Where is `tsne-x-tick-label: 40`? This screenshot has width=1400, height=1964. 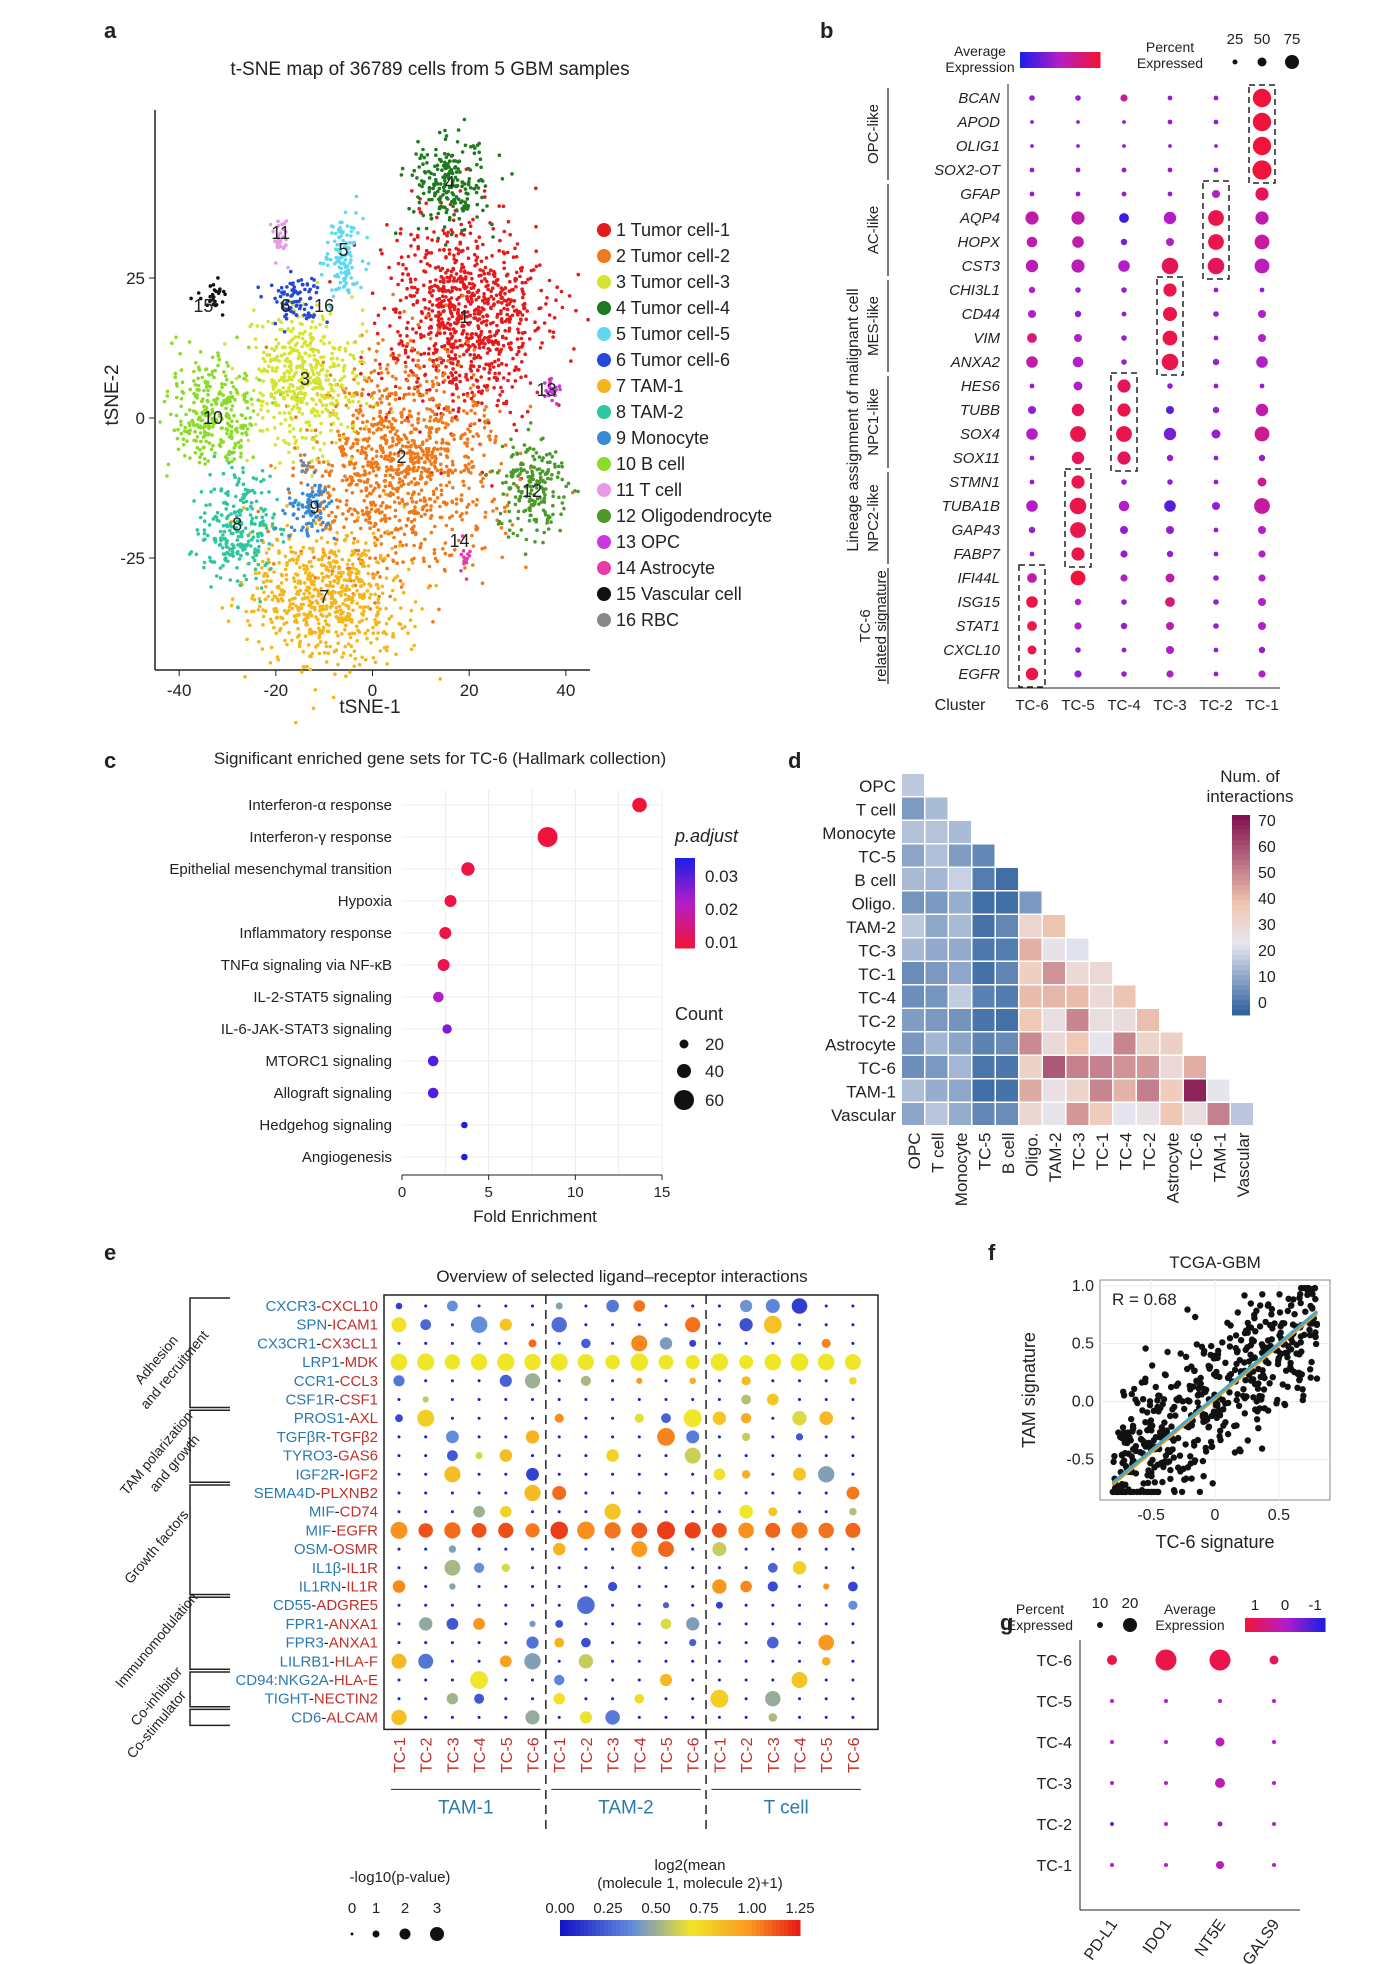
tsne-x-tick-label: 40 is located at coordinates (565, 690).